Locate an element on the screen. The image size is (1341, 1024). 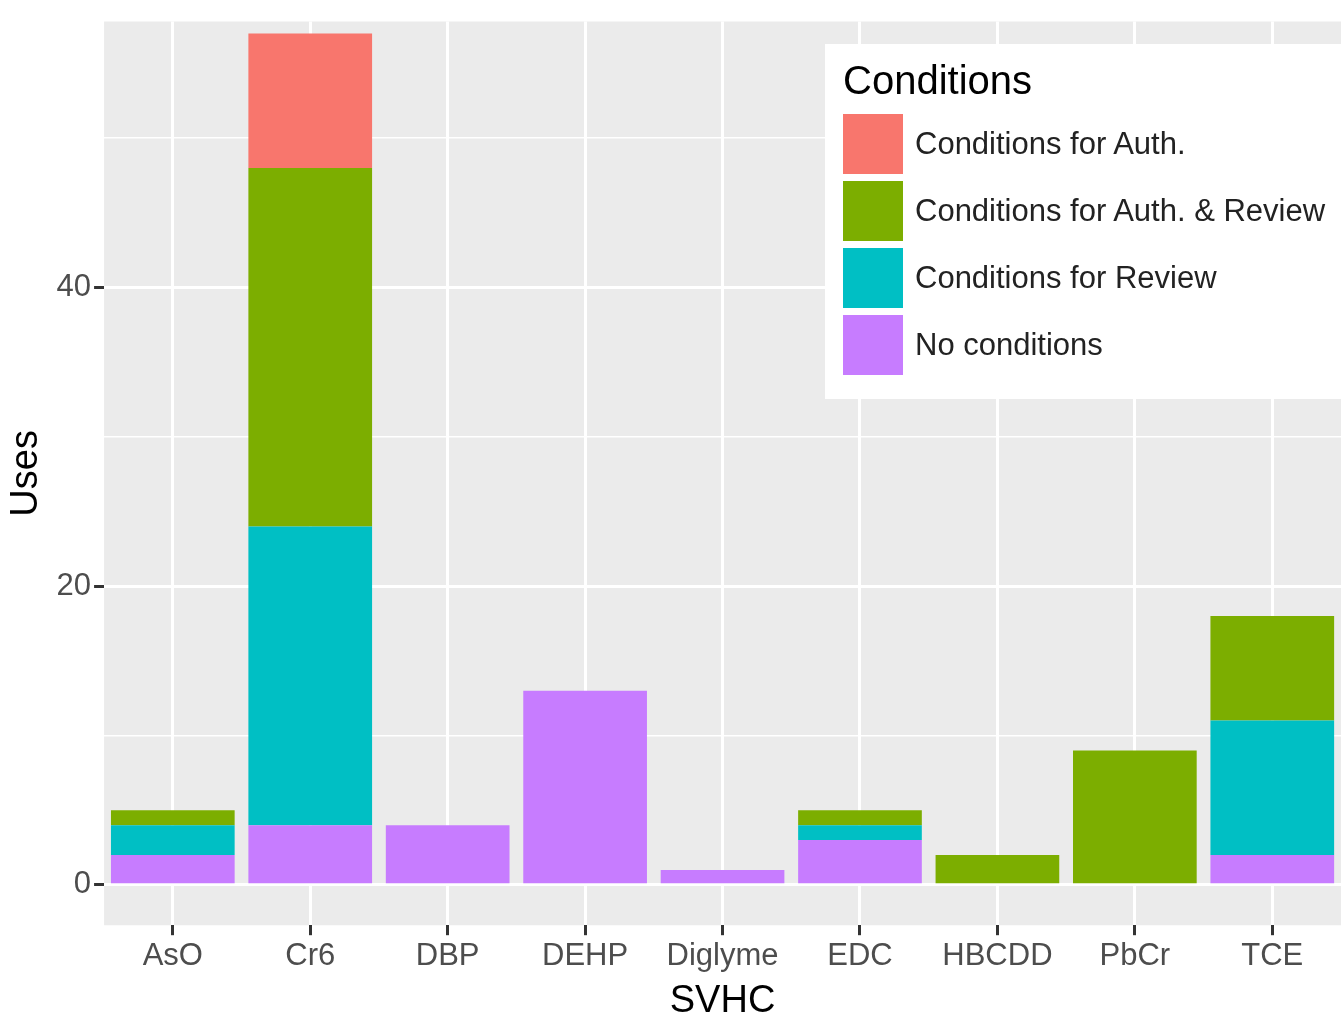
y-tick-label: 20 is located at coordinates (74, 584).